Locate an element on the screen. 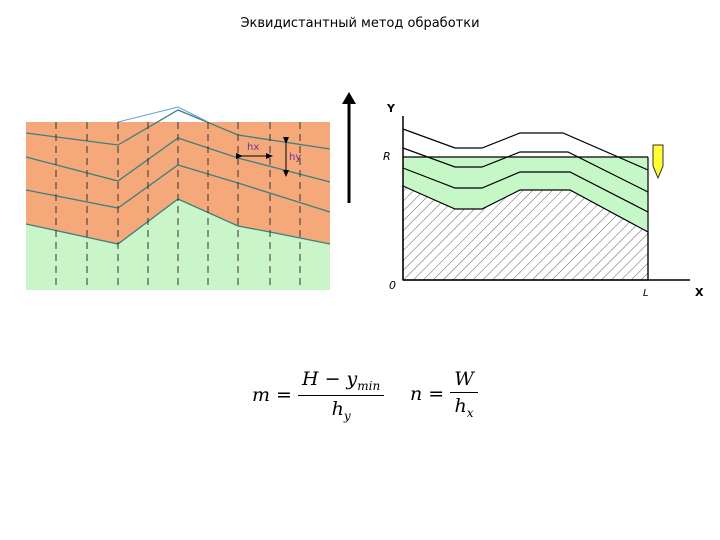 Image resolution: width=720 pixels, height=540 pixels. formula-n-lhs: n = is located at coordinates (427, 393).